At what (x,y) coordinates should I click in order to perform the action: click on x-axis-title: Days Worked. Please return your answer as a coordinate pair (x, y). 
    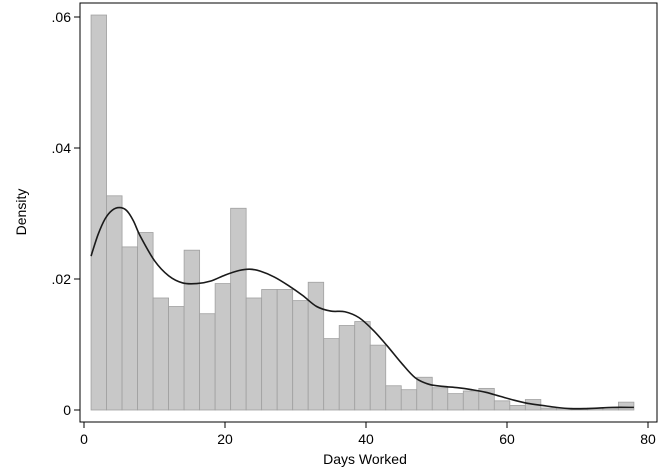
    Looking at the image, I should click on (365, 459).